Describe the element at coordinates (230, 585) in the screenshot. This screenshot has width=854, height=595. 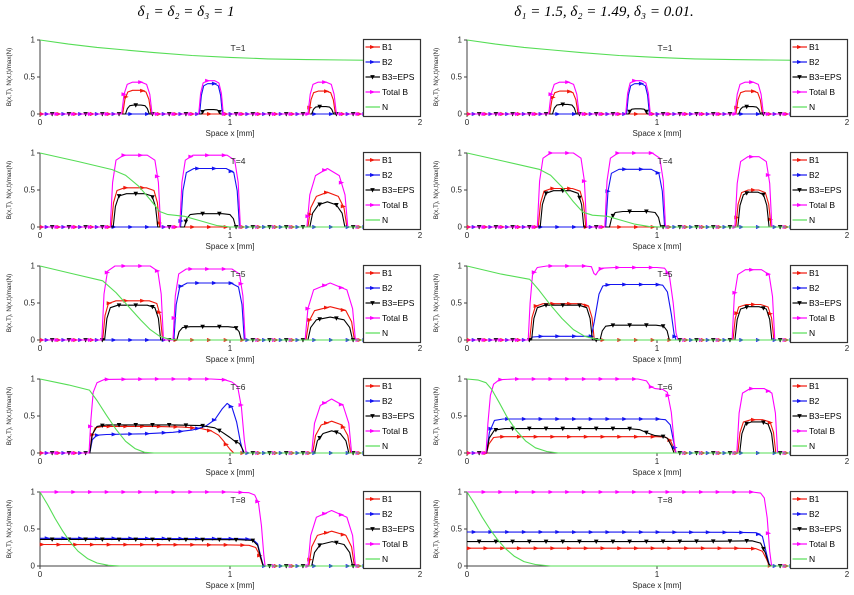
I see `x-axis-label: Space x [mm]` at that location.